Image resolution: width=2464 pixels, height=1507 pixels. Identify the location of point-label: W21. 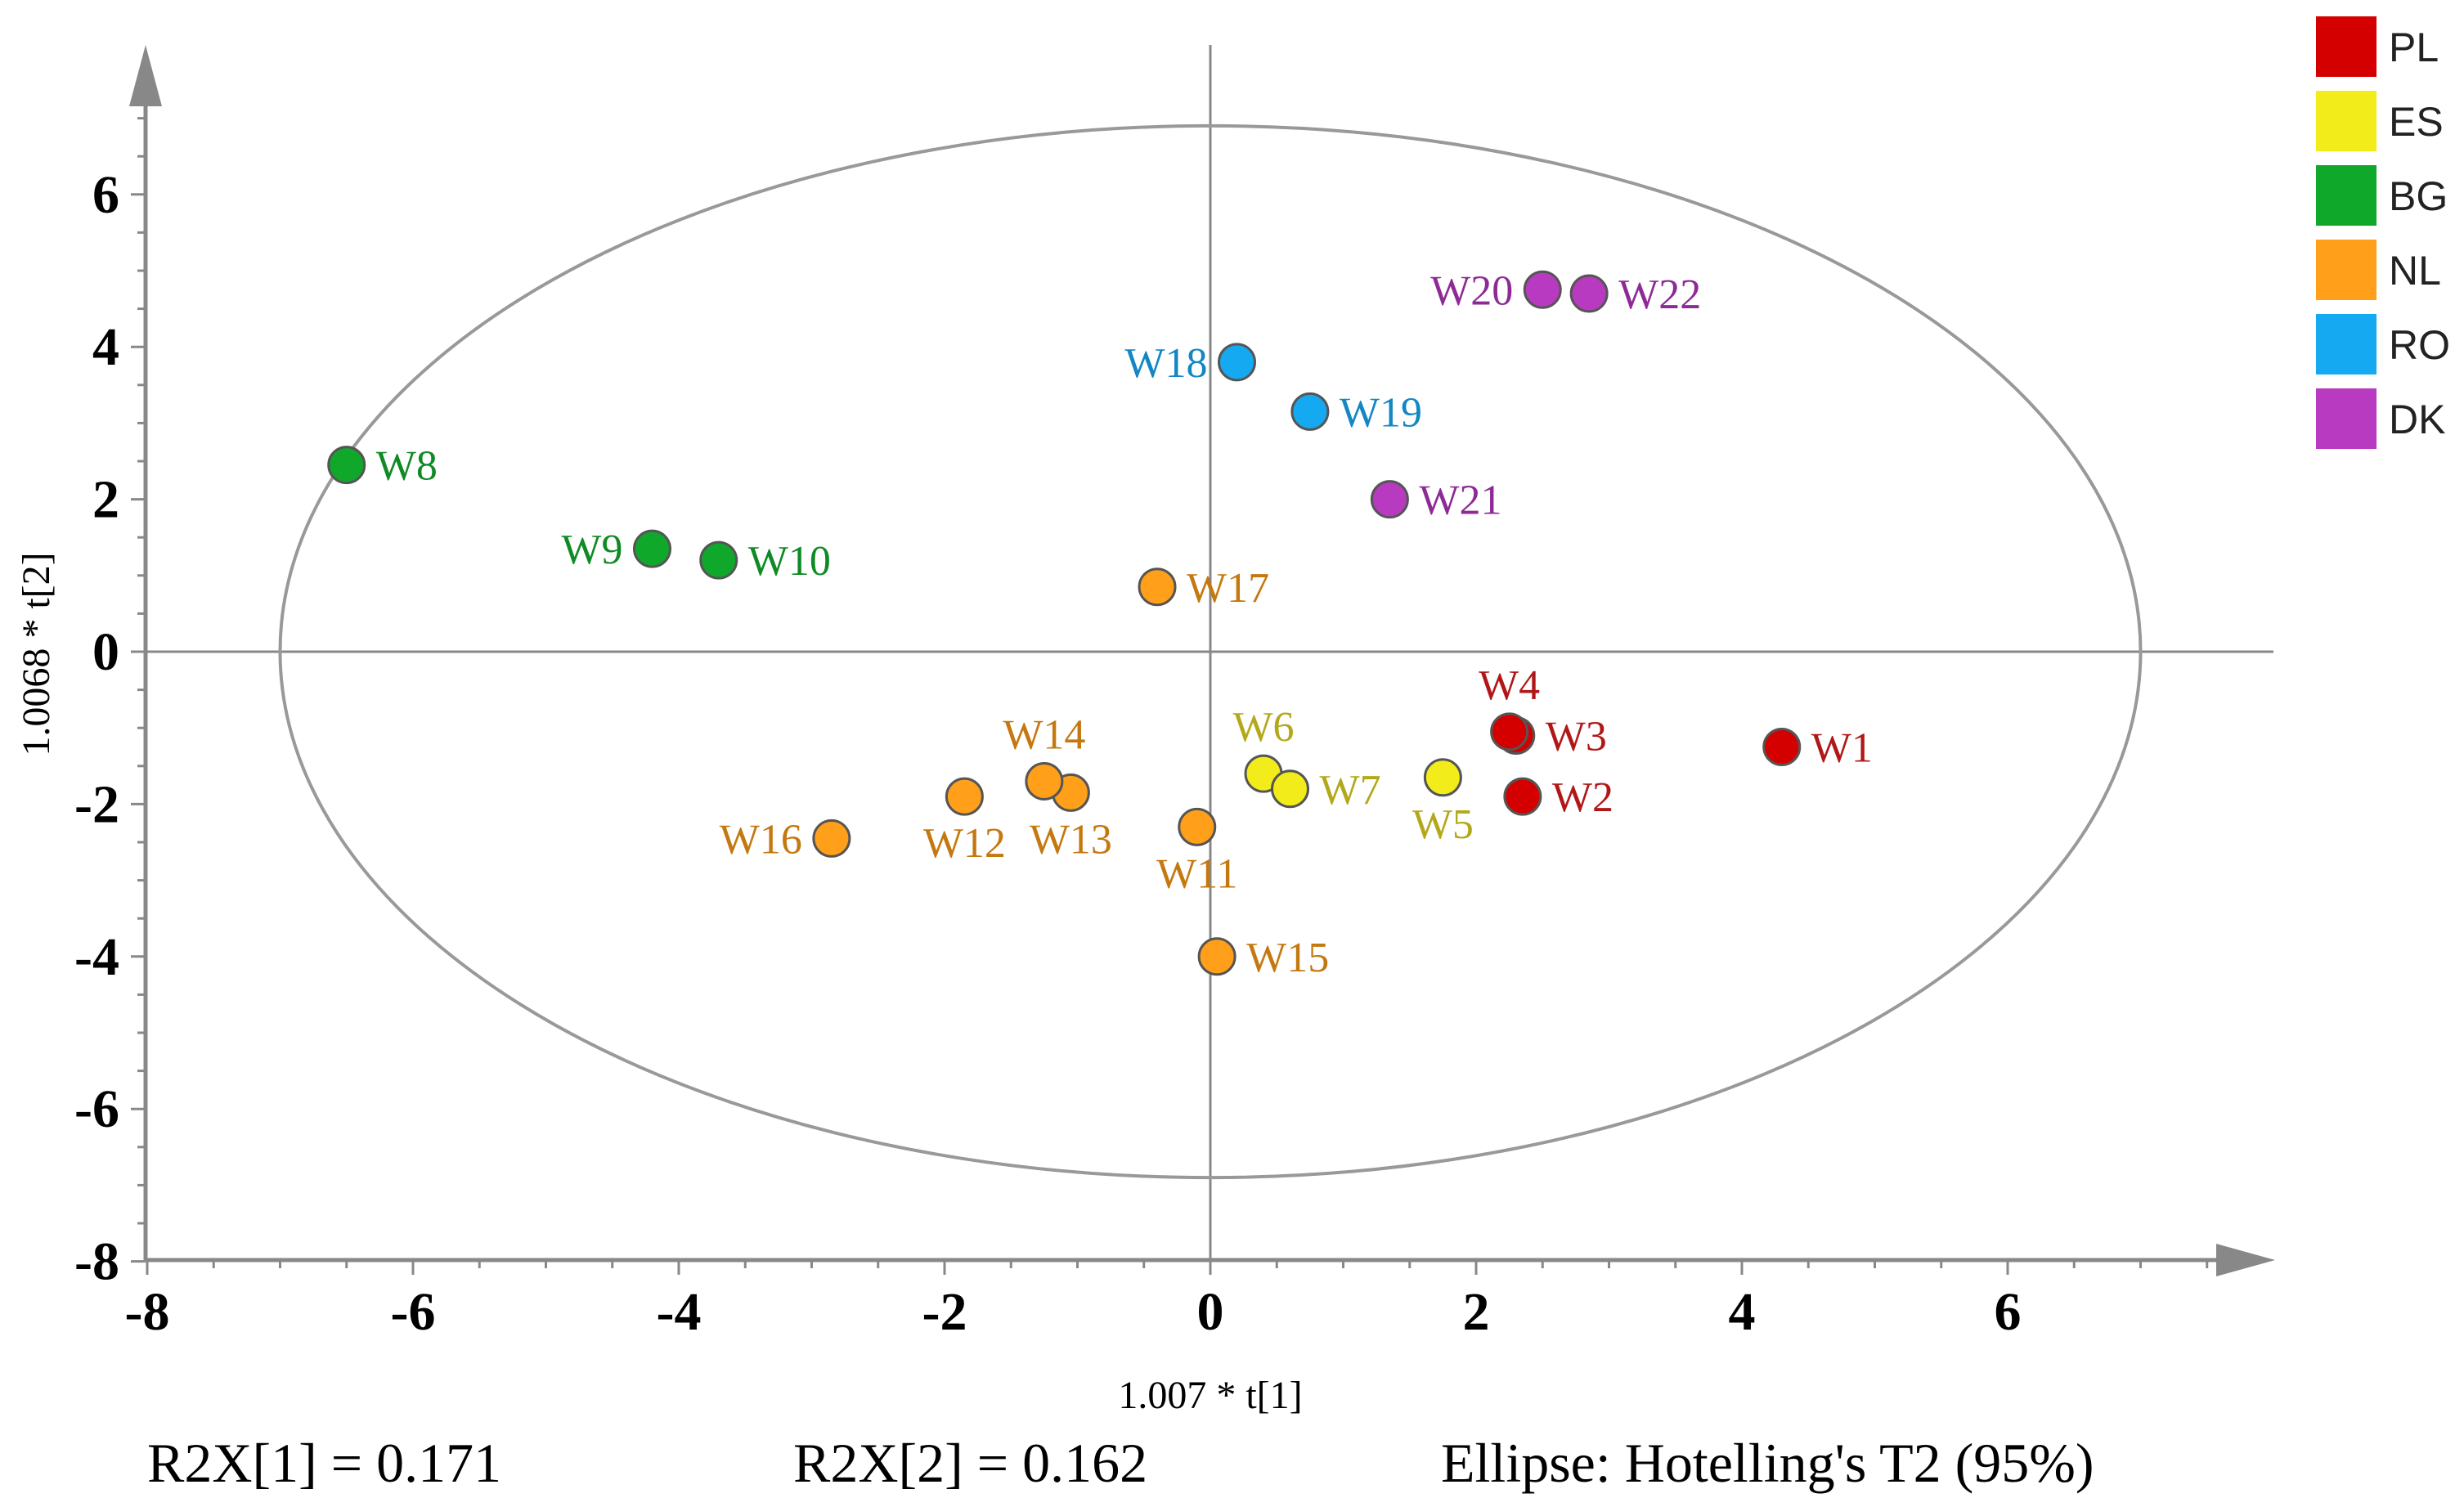
(1460, 501).